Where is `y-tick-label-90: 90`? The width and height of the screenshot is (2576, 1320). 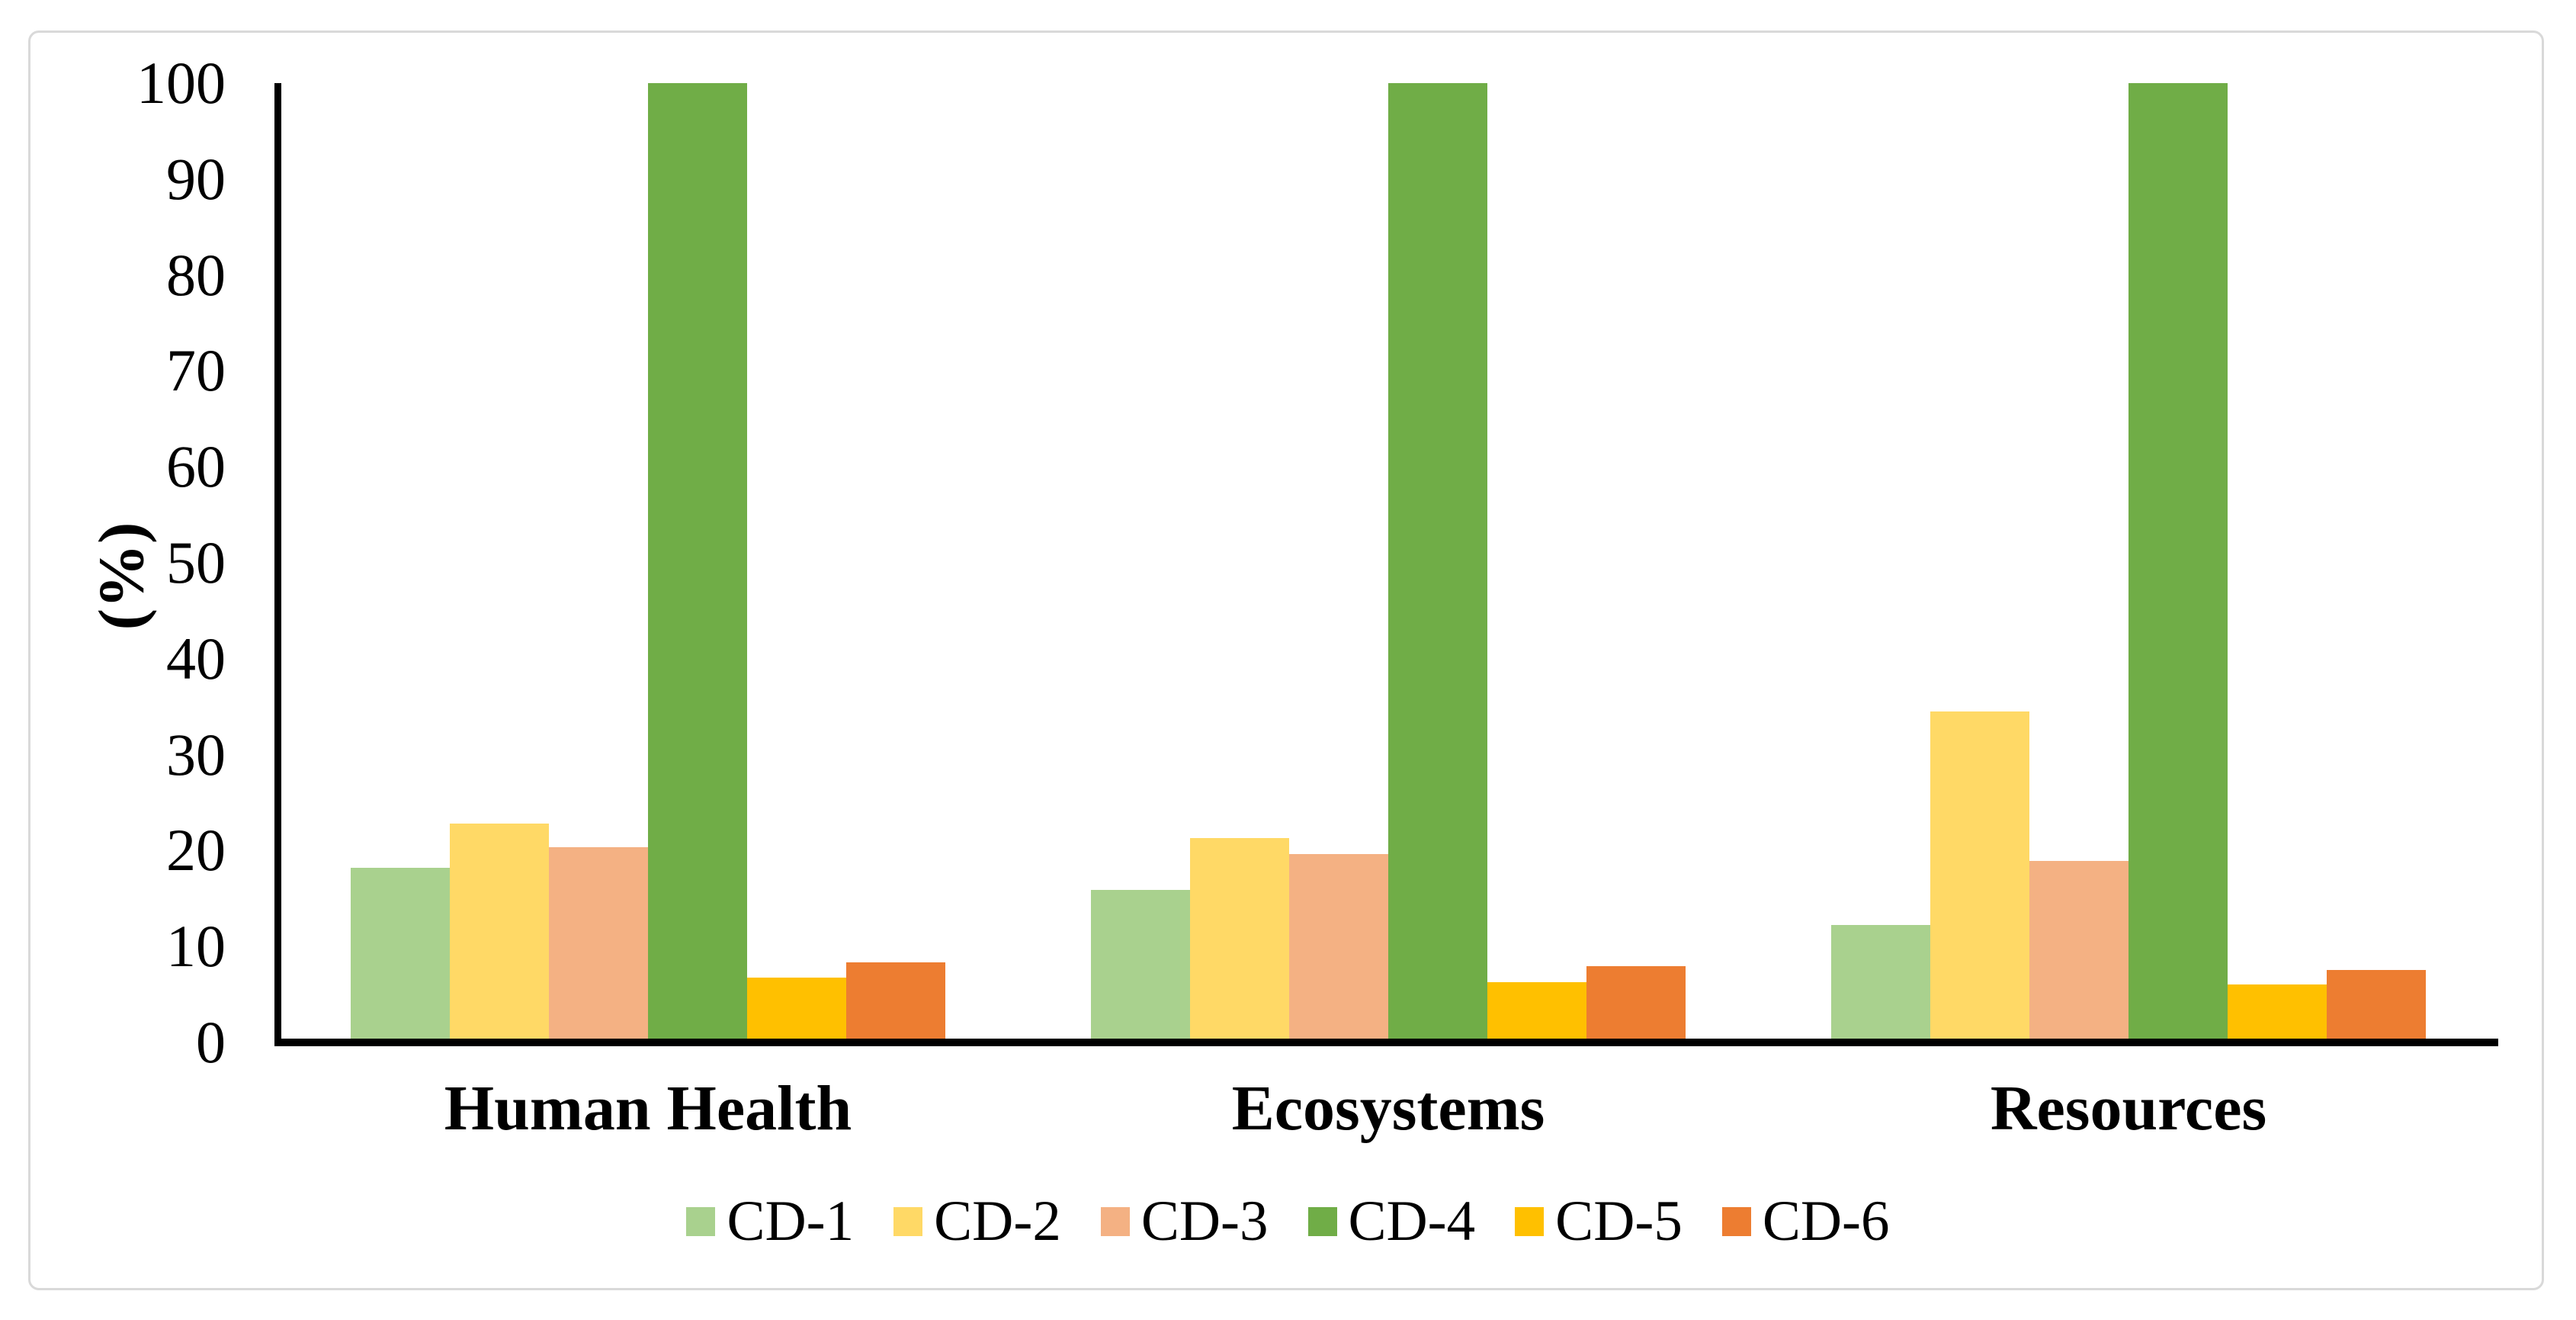 y-tick-label-90: 90 is located at coordinates (196, 178).